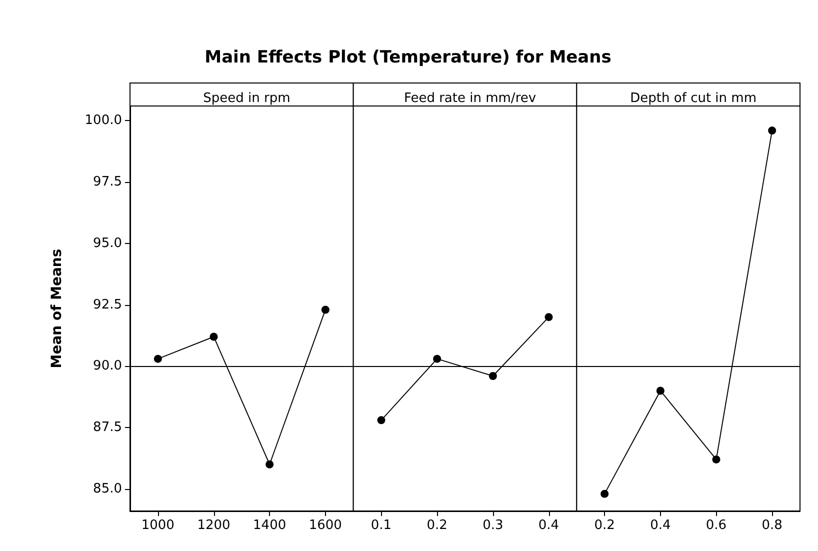 The height and width of the screenshot is (551, 818). Describe the element at coordinates (157, 525) in the screenshot. I see `x-tick-label: 1000` at that location.